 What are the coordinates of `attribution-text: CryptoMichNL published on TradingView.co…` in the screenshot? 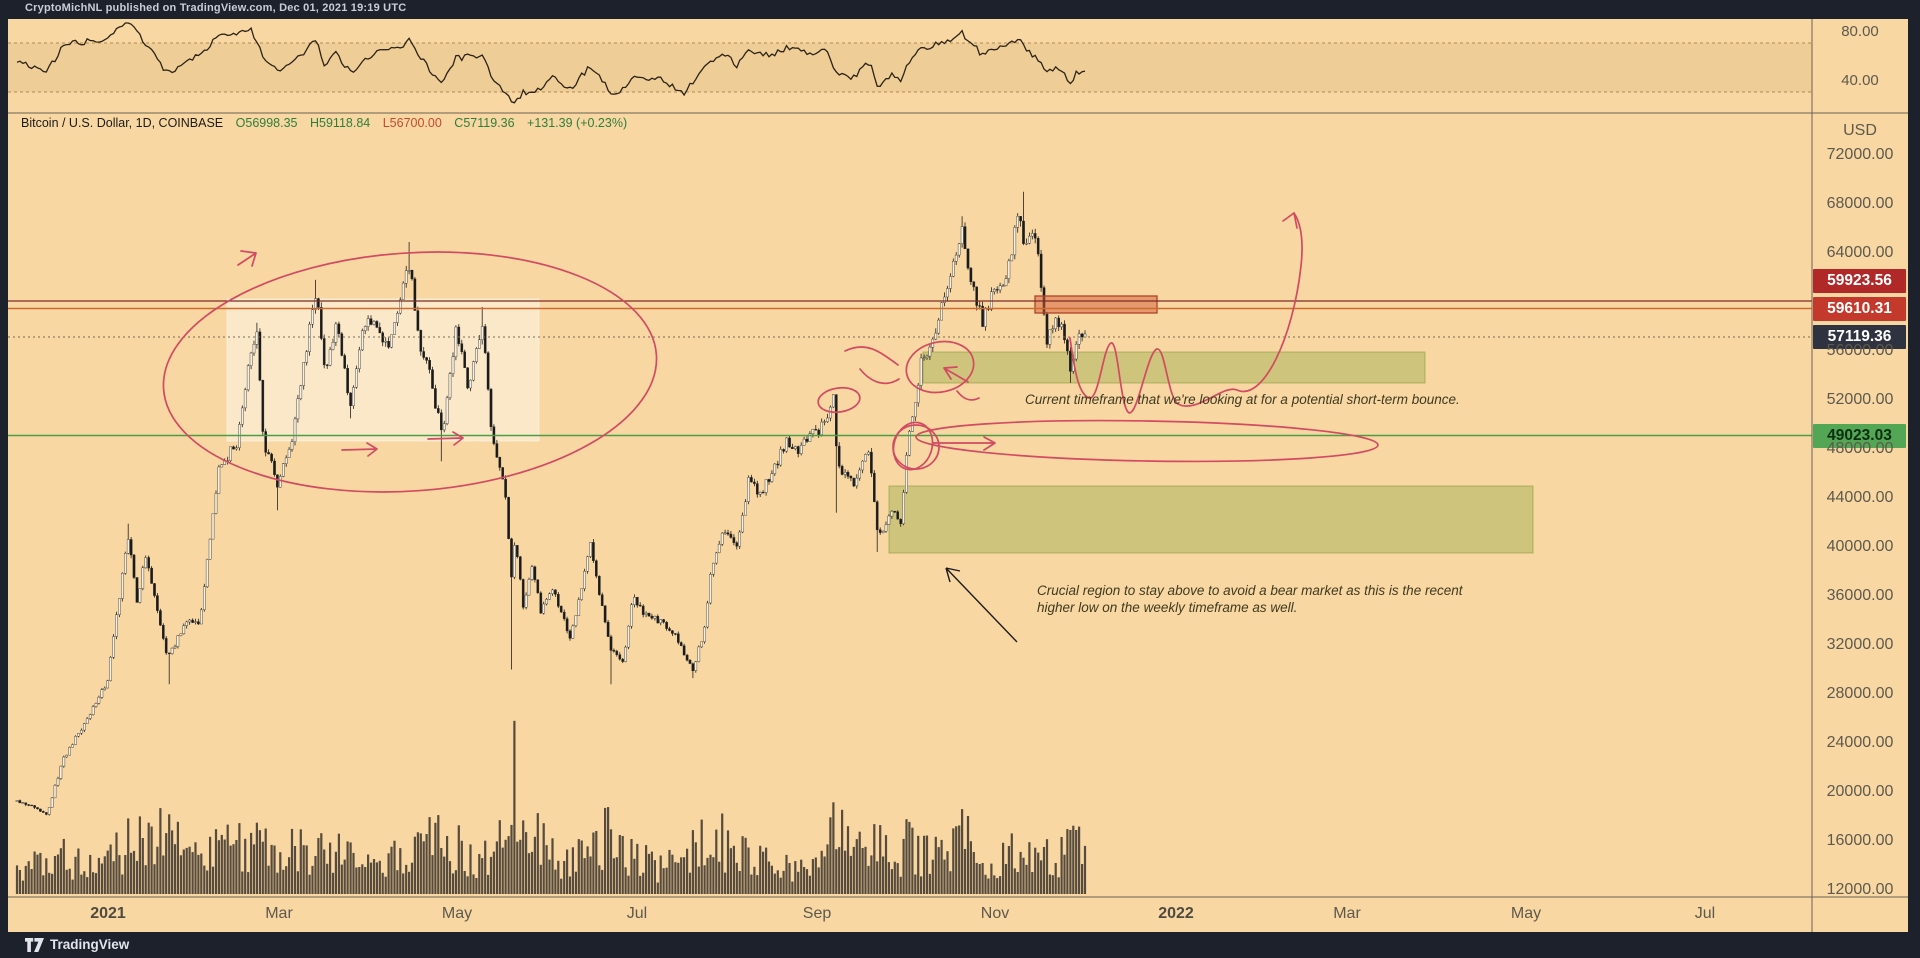 It's located at (216, 8).